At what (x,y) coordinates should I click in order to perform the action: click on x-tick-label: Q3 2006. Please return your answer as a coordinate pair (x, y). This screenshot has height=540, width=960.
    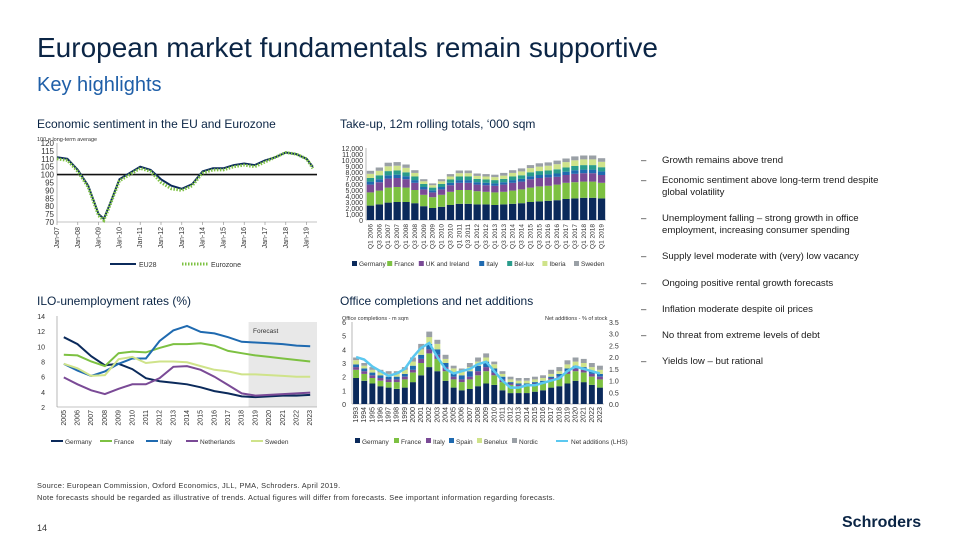
    Looking at the image, I should click on (379, 236).